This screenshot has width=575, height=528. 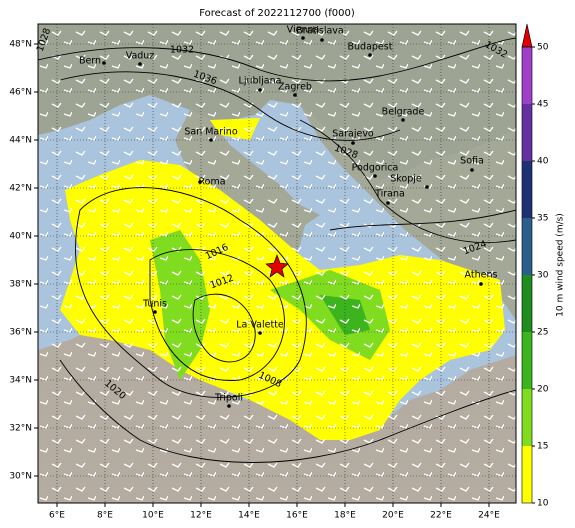 What do you see at coordinates (20, 477) in the screenshot?
I see `lat-tick-label: 30°N` at bounding box center [20, 477].